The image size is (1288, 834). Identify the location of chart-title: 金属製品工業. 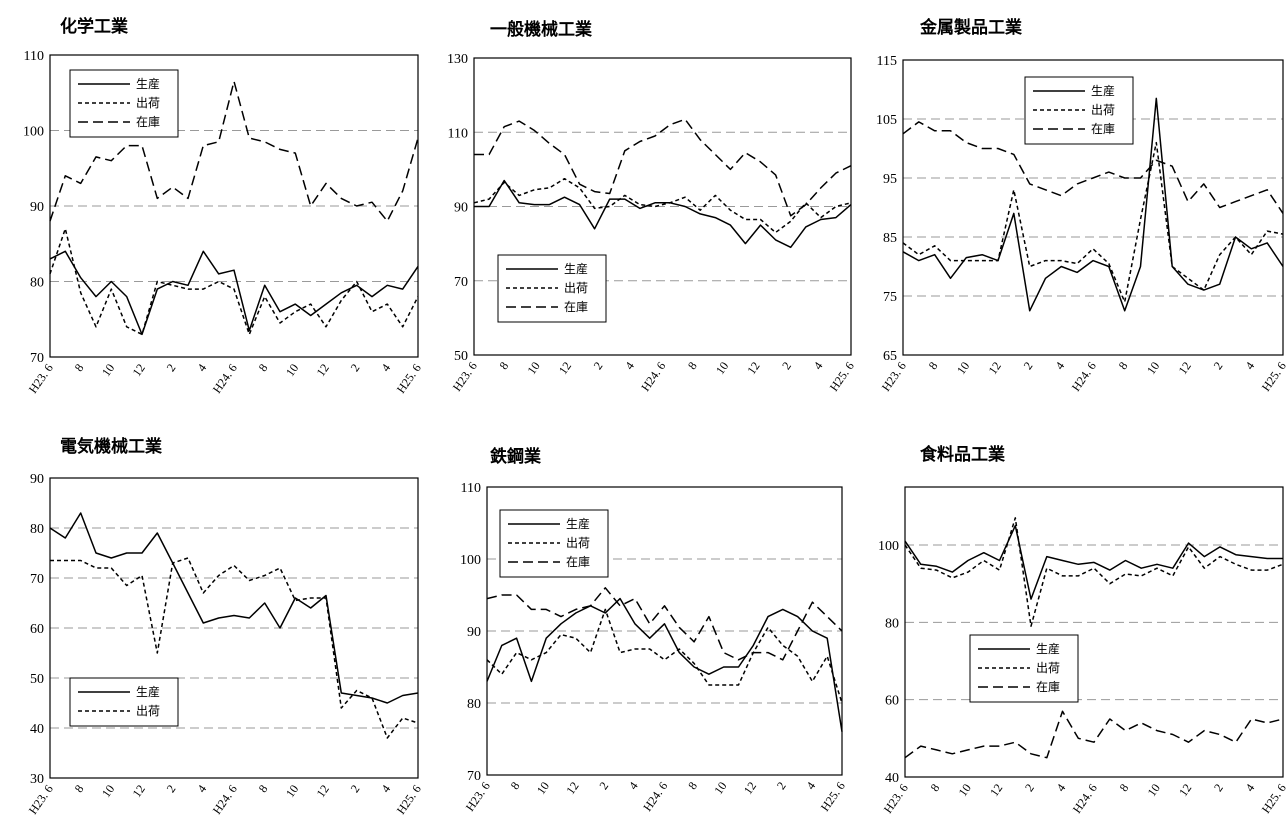
(970, 27).